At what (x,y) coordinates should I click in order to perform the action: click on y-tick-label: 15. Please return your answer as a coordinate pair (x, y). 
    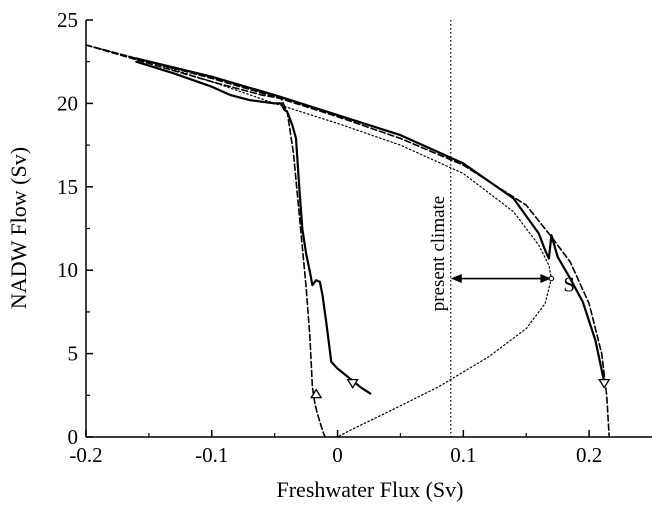
    Looking at the image, I should click on (67, 187).